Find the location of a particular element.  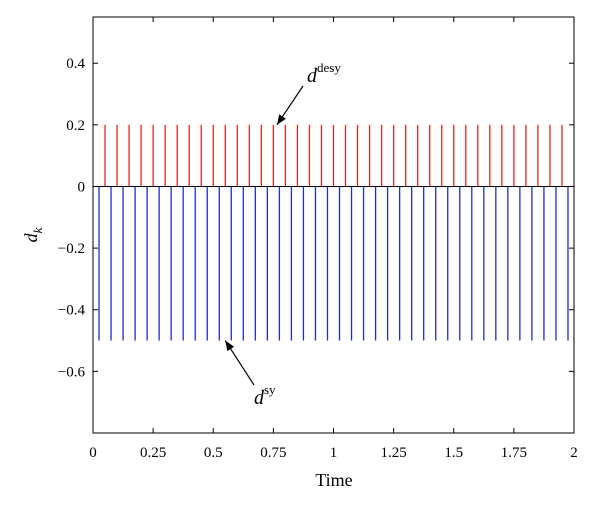

y-axis-title: dk is located at coordinates (33, 234).